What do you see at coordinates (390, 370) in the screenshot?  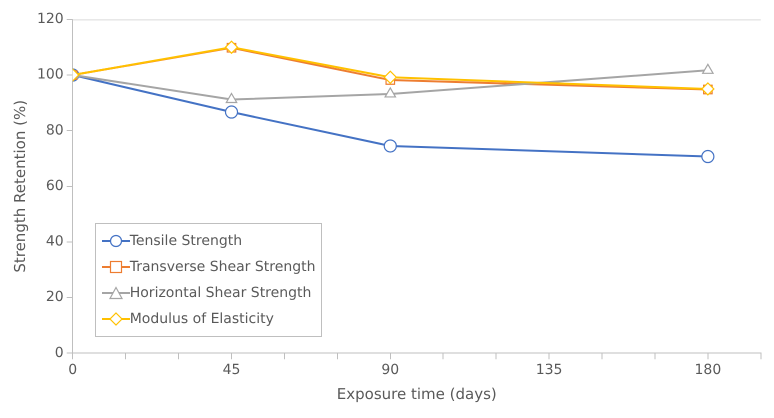 I see `x-tick-label: 90` at bounding box center [390, 370].